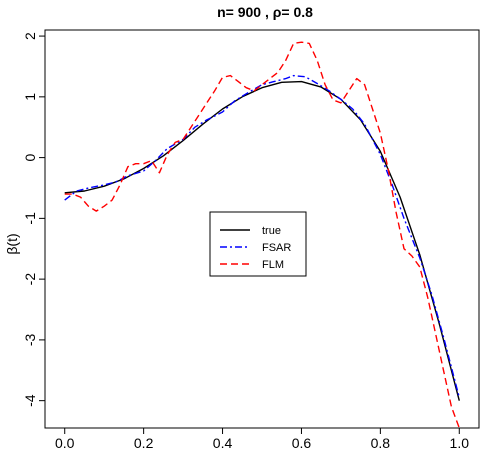 This screenshot has height=454, width=481. What do you see at coordinates (223, 443) in the screenshot?
I see `x-tick-label: 0.4` at bounding box center [223, 443].